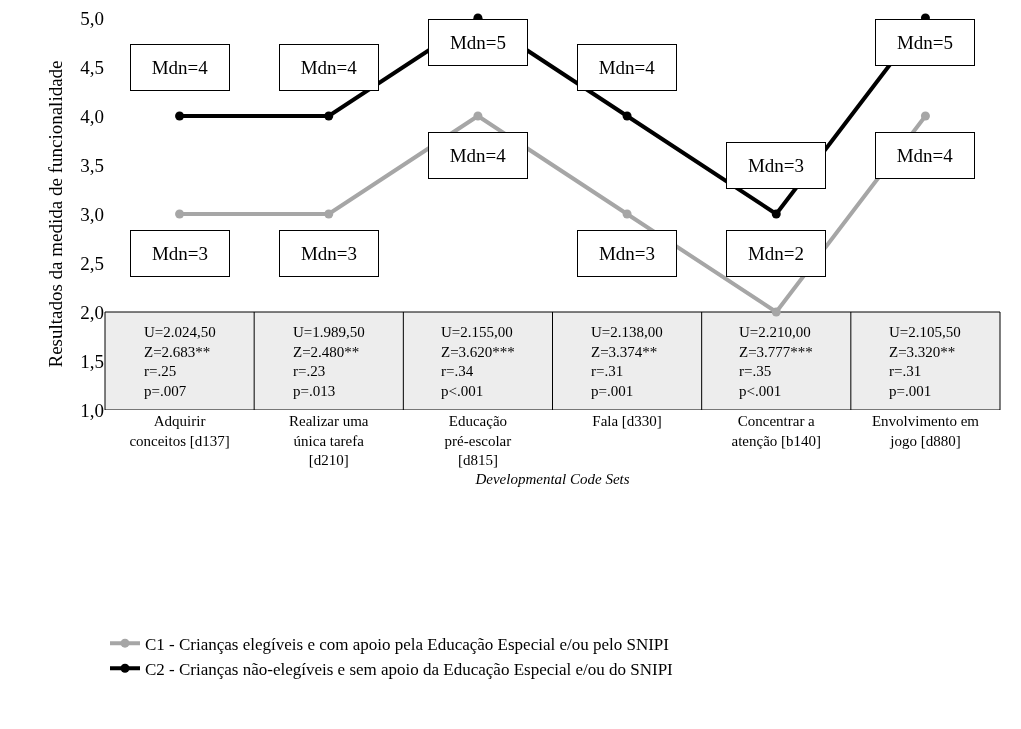  What do you see at coordinates (627, 361) in the screenshot?
I see `annotation: U=2.138,00 Z=3.374** r=.31 p=.001` at bounding box center [627, 361].